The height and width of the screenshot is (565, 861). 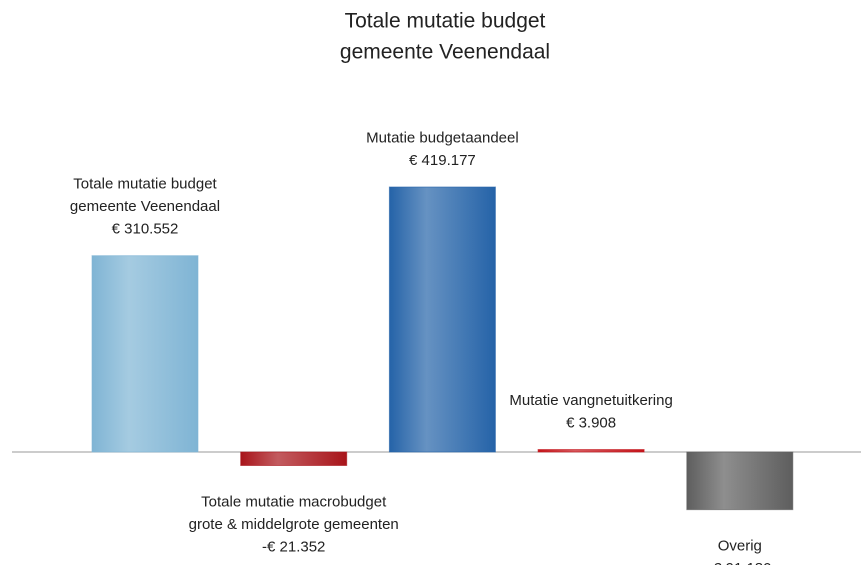 I want to click on value-label: € 3.908, so click(x=591, y=422).